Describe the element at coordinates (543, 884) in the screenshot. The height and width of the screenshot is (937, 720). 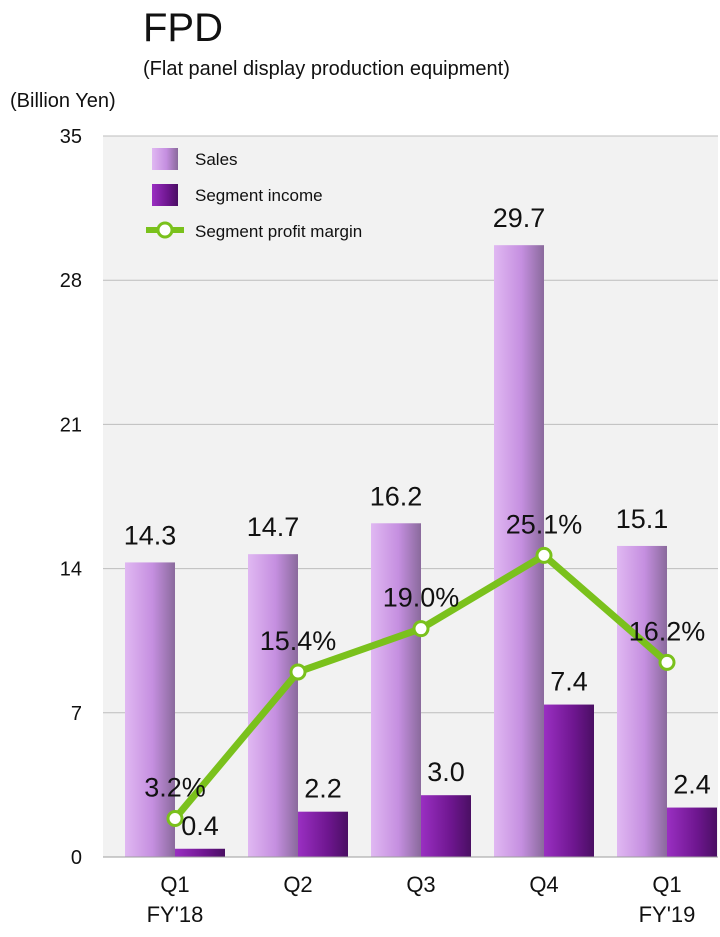
I see `x-category-label: Q4` at that location.